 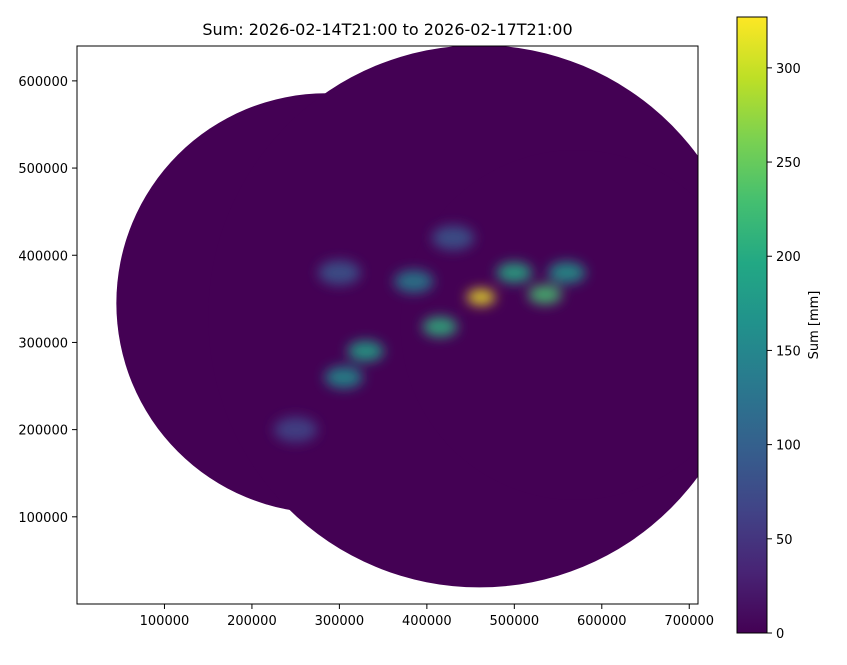 I want to click on colorbar, so click(x=752, y=325).